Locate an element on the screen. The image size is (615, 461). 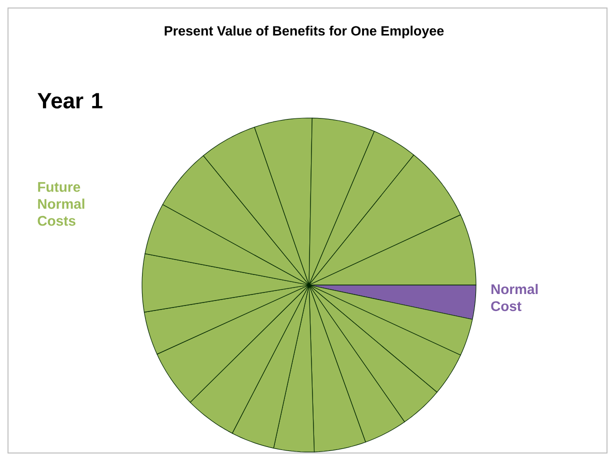
text: Future Normal Costs is located at coordinates (61, 204).